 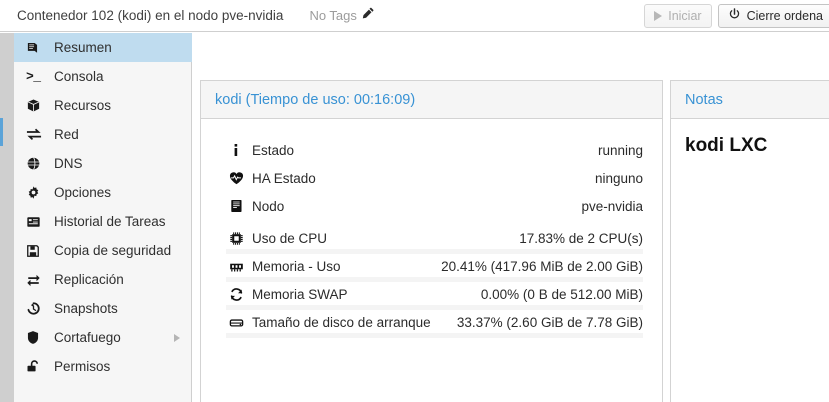 I want to click on gauge-row-label: Memoria SWAP, so click(x=300, y=294).